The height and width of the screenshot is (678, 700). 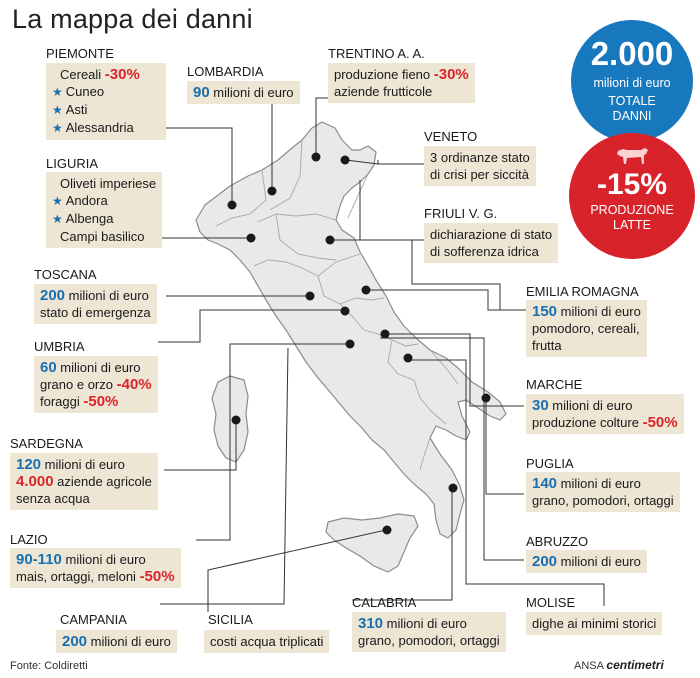 What do you see at coordinates (545, 483) in the screenshot?
I see `puglia-value: 140` at bounding box center [545, 483].